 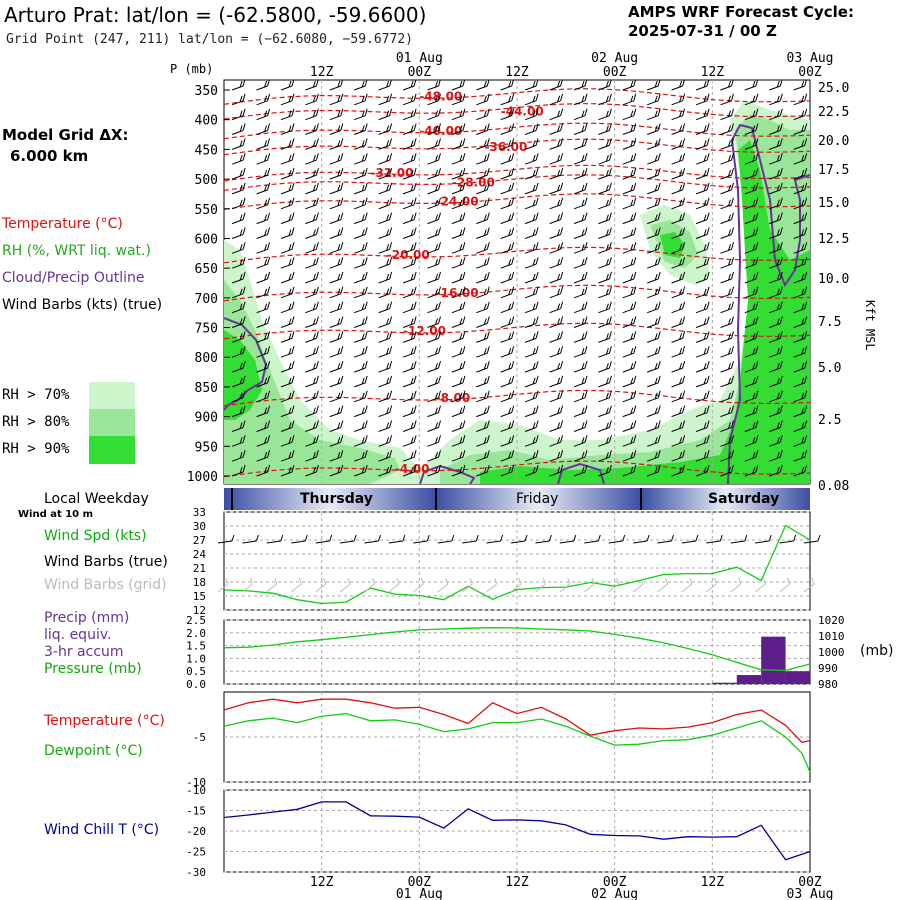 I want to click on grid-barb-feather, so click(x=691, y=581).